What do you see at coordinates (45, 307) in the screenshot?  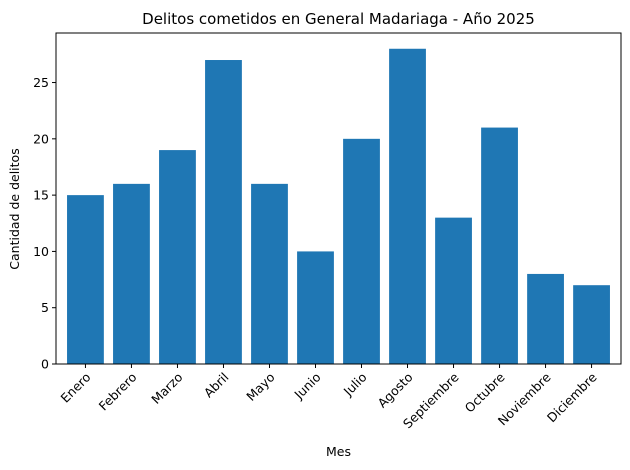 I see `y-tick-label: 5` at bounding box center [45, 307].